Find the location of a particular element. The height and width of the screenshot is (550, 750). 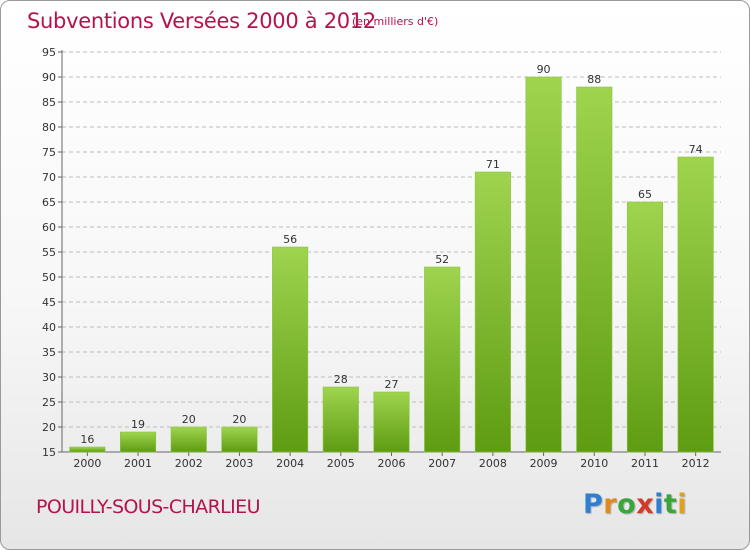

x-tick-label-2003: 2003 is located at coordinates (239, 463).